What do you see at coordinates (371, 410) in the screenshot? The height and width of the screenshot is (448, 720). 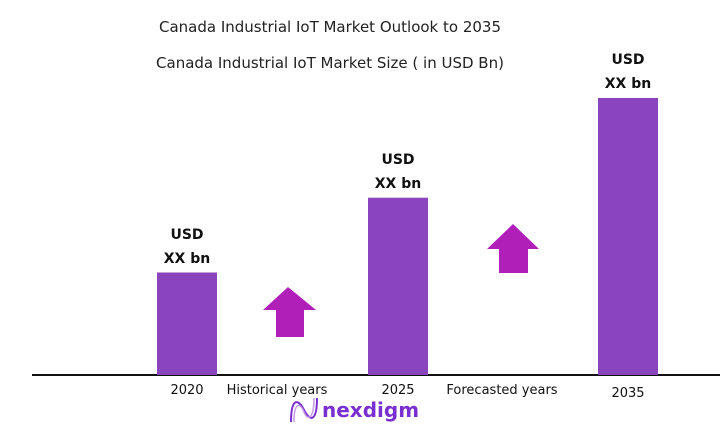 I see `nexdigm-logo-text: nexdigm` at bounding box center [371, 410].